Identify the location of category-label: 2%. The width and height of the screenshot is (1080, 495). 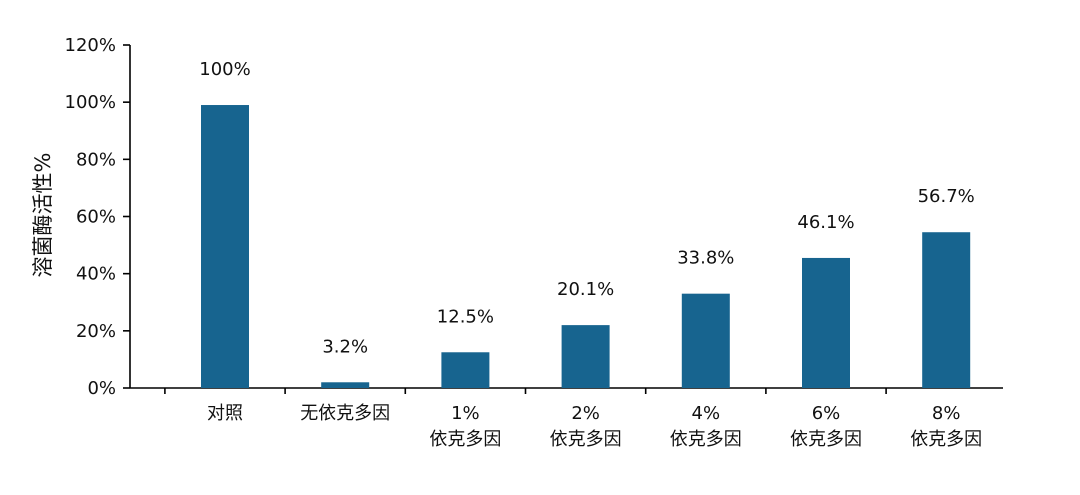
(585, 413).